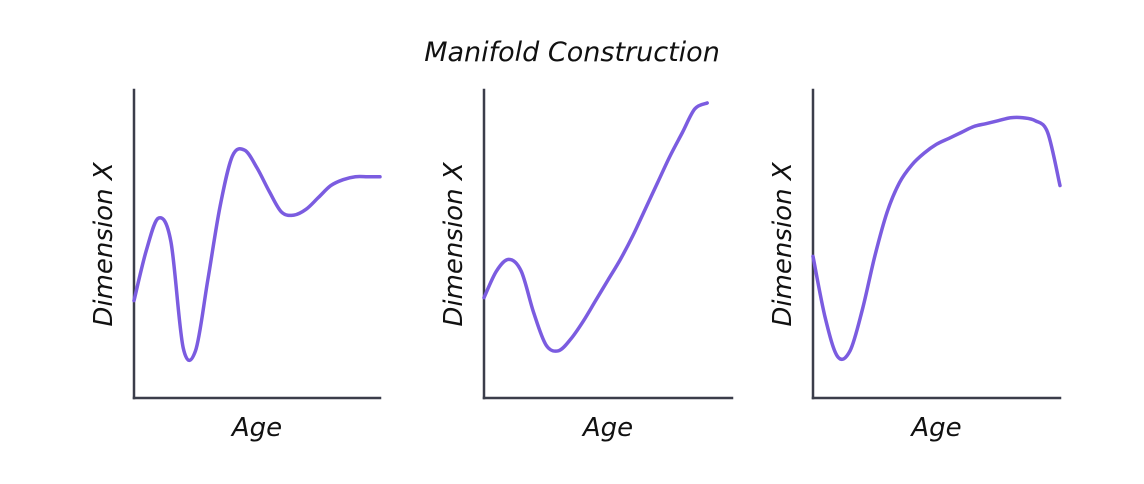 This screenshot has width=1144, height=484. What do you see at coordinates (607, 428) in the screenshot?
I see `x-axis-label-2: Age` at bounding box center [607, 428].